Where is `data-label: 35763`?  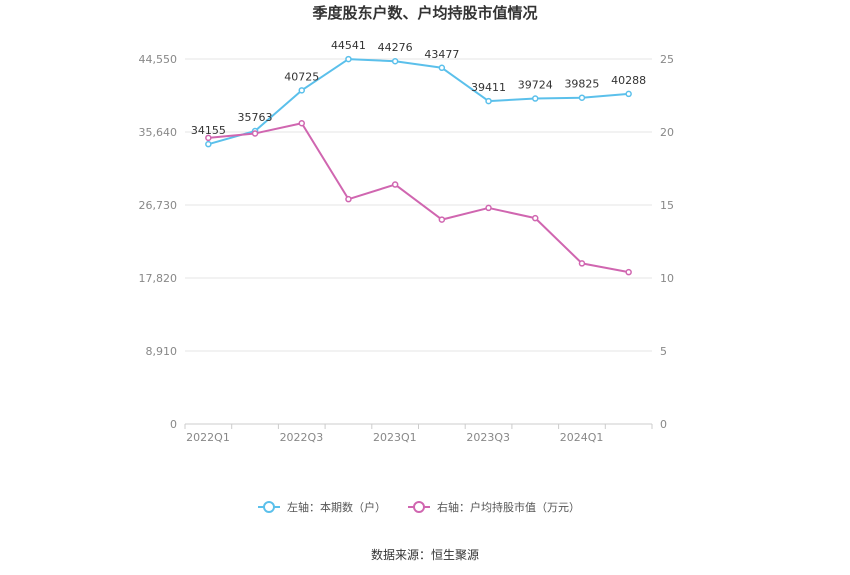
data-label: 35763 is located at coordinates (255, 117).